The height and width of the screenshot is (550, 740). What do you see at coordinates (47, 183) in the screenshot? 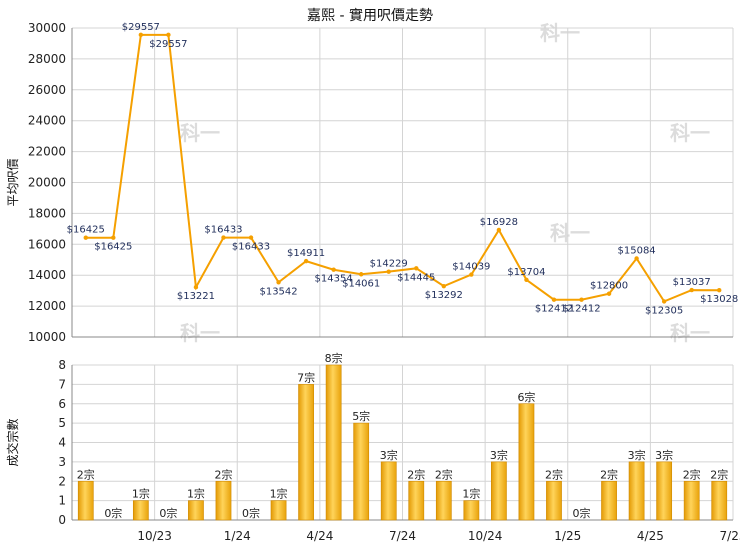
I see `line-y-tick-label: 20000` at bounding box center [47, 183].